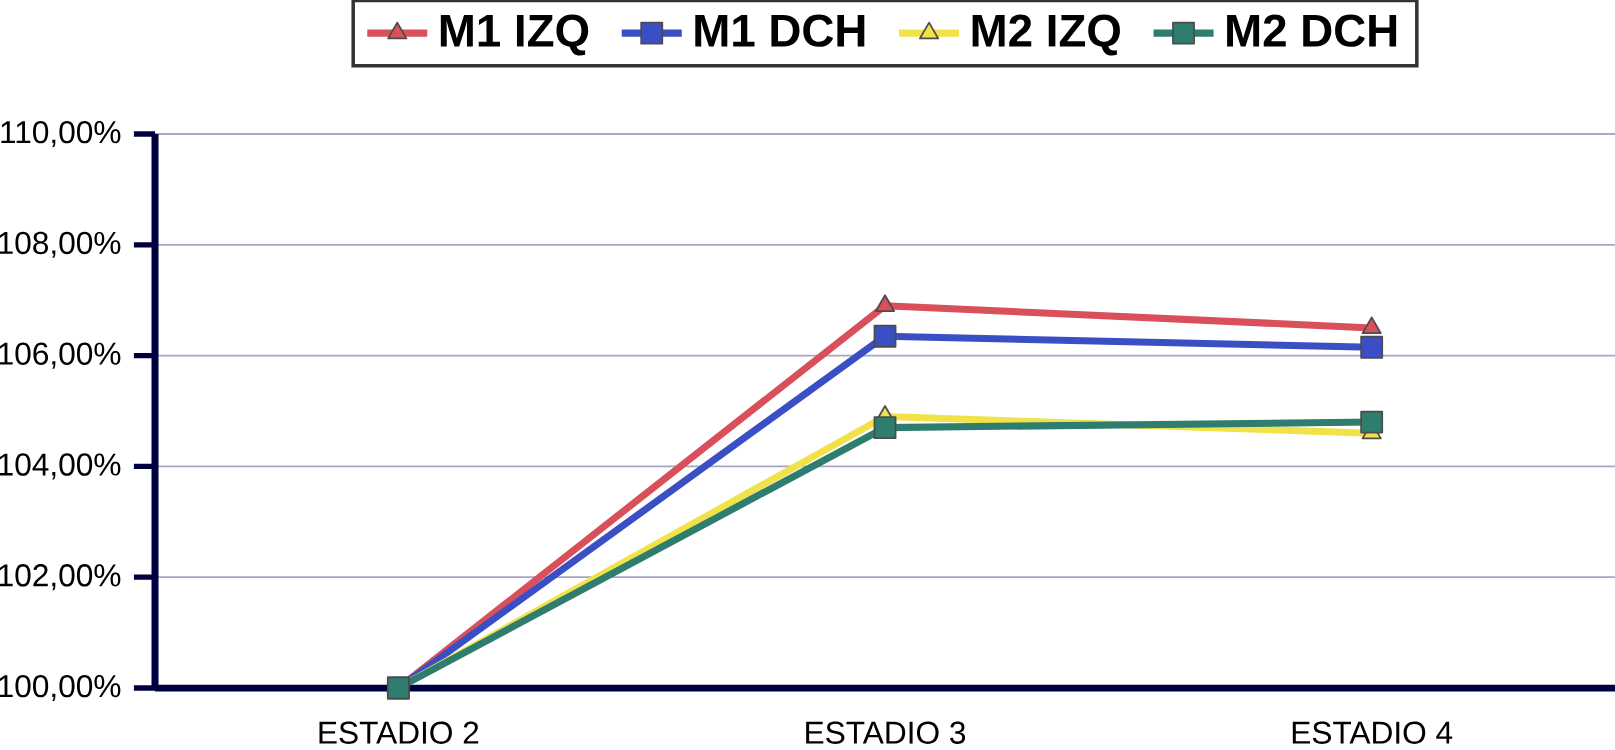  Describe the element at coordinates (60, 688) in the screenshot. I see `y-tick-label: 100,00%` at that location.